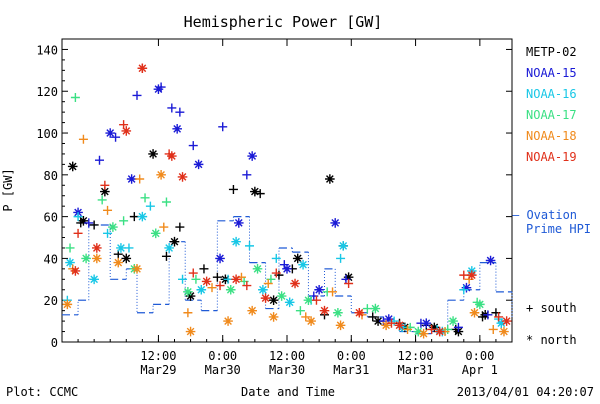 The width and height of the screenshot is (600, 404). What do you see at coordinates (551, 157) in the screenshot?
I see `legend-entry-noaa-19: NOAA-19` at bounding box center [551, 157].